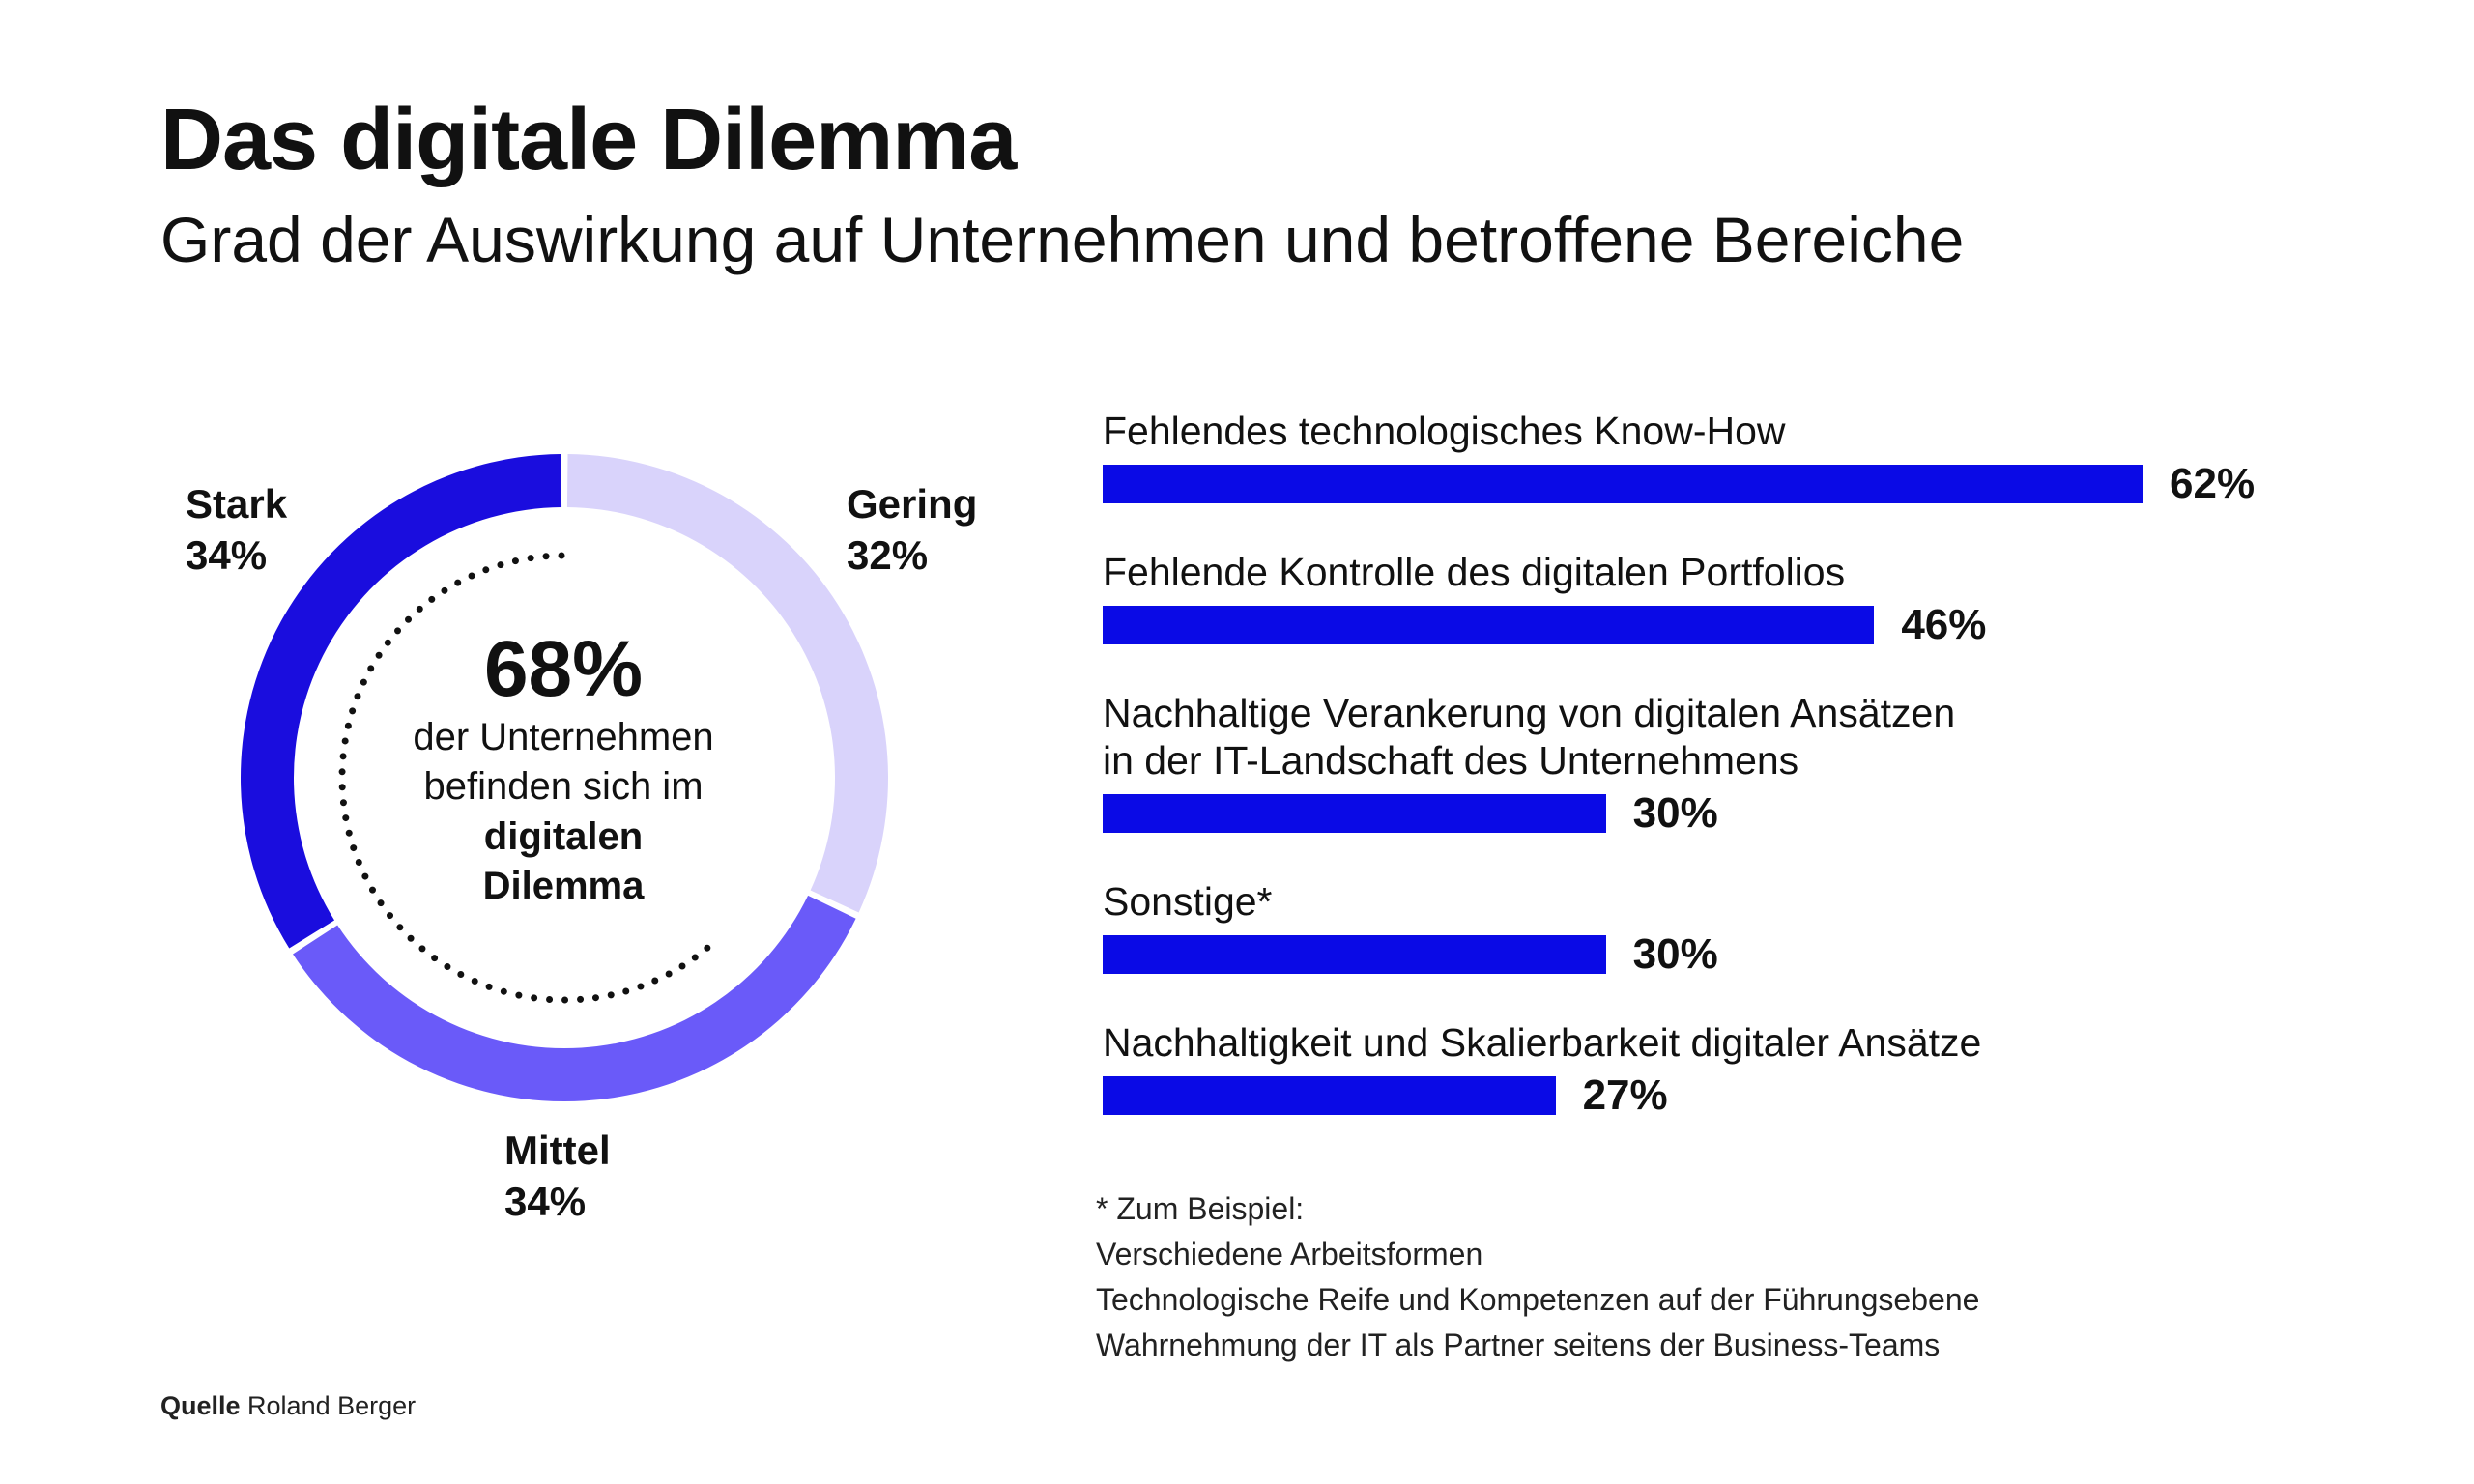 The width and height of the screenshot is (2474, 1484). I want to click on bar-value-sonstige: 30%, so click(1675, 954).